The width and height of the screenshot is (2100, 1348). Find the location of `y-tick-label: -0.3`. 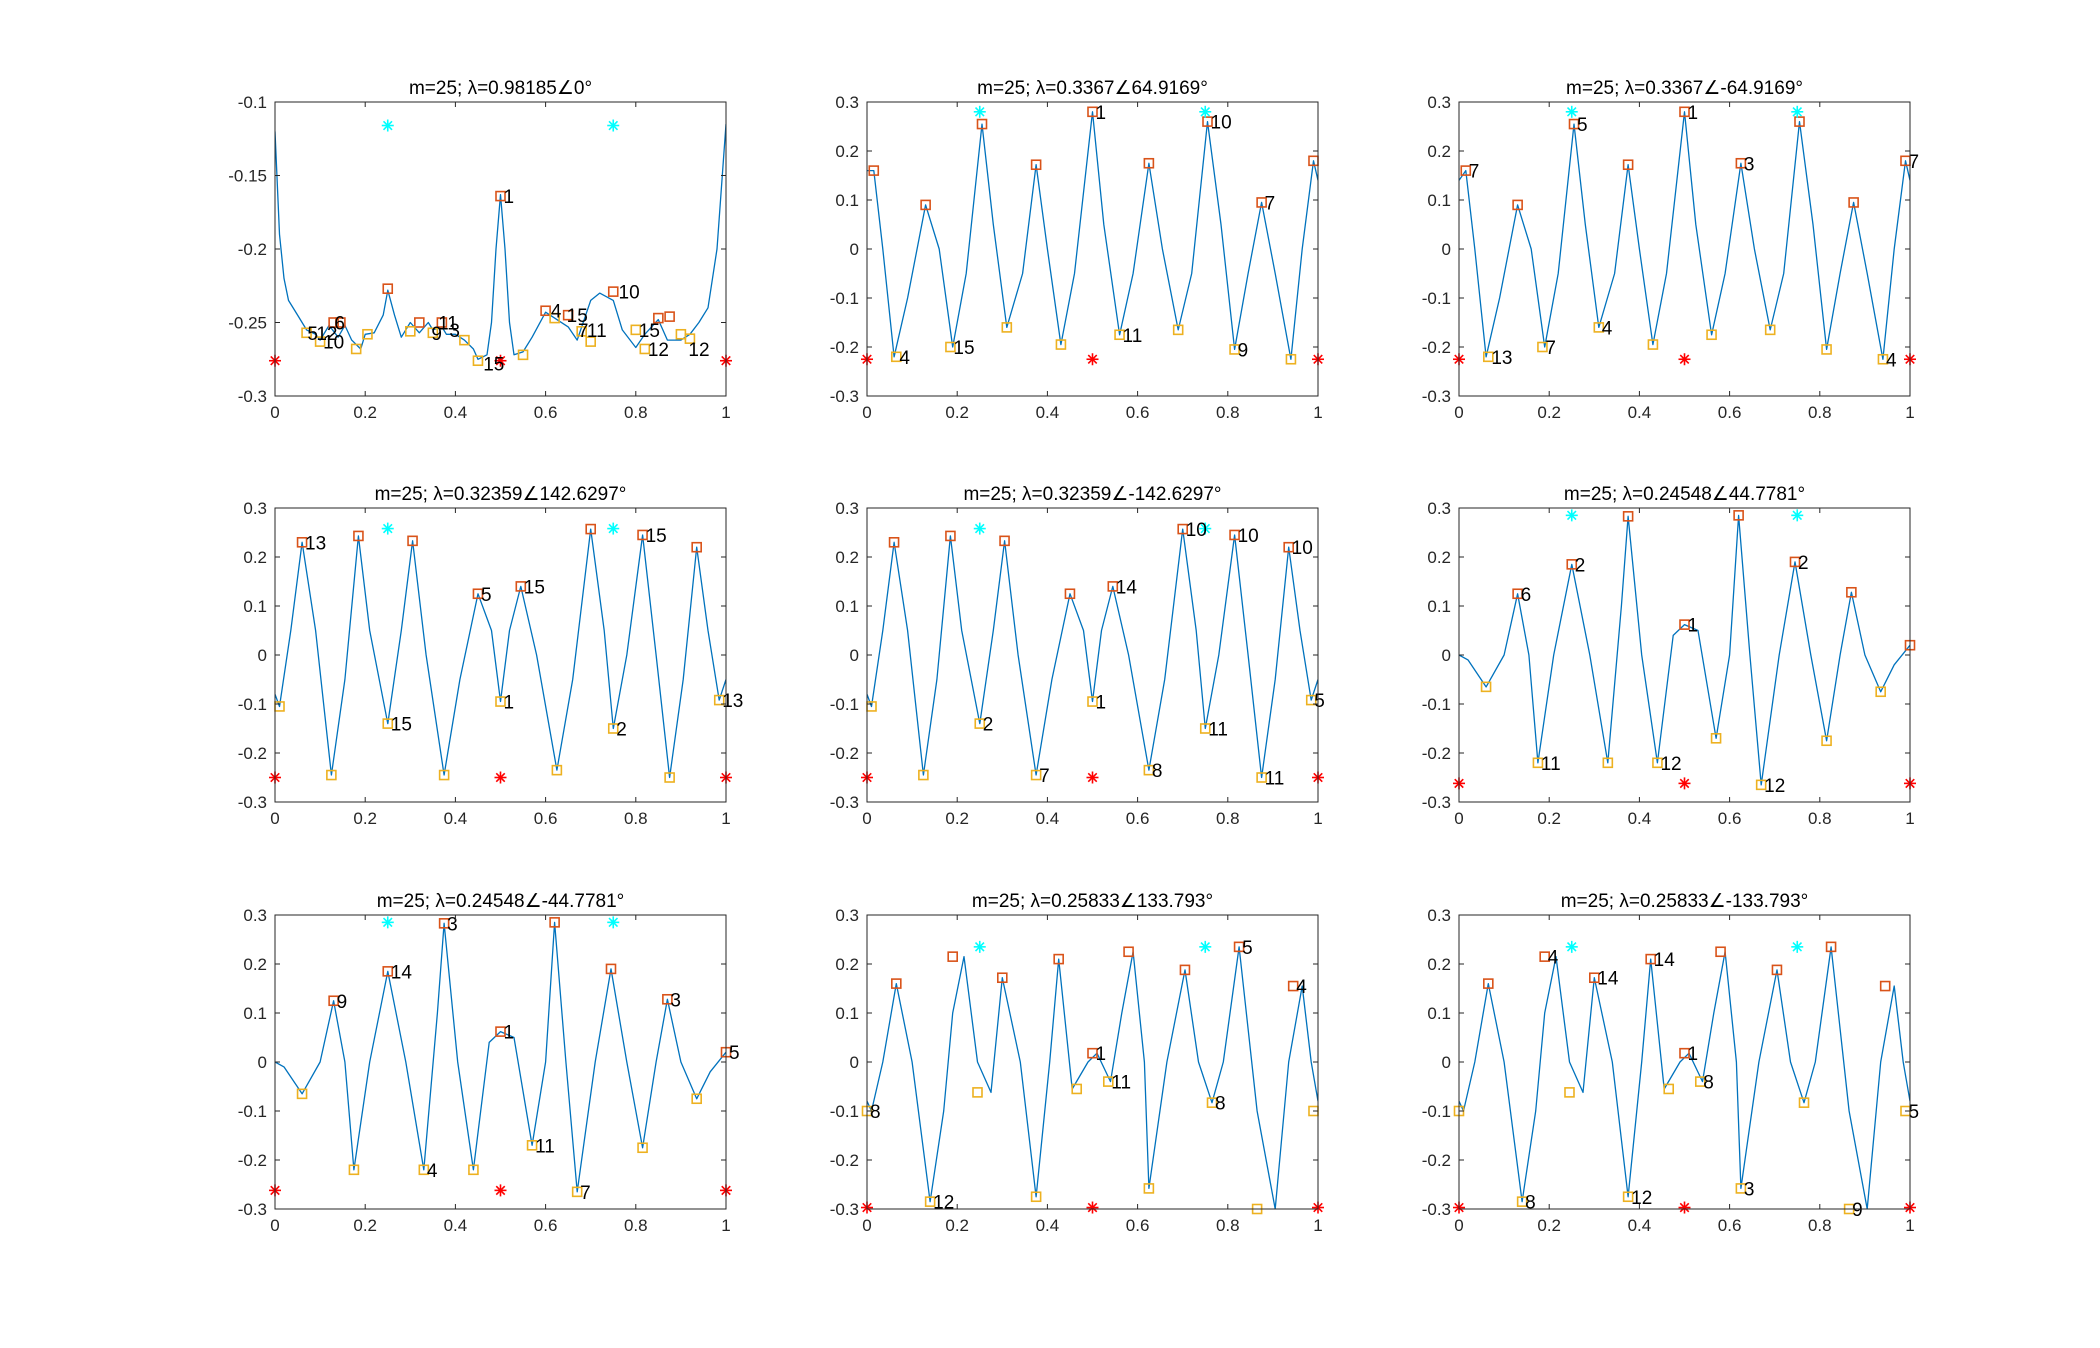

y-tick-label: -0.3 is located at coordinates (252, 396).